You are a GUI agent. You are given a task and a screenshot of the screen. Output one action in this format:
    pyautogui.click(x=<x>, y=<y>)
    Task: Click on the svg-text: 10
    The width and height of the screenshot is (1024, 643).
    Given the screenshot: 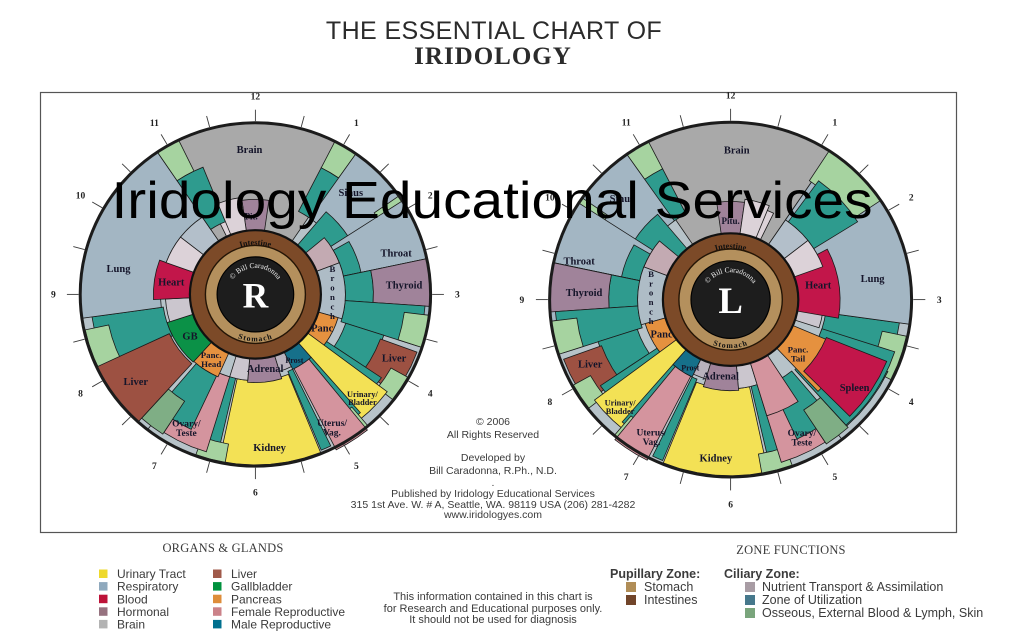 What is the action you would take?
    pyautogui.click(x=81, y=197)
    